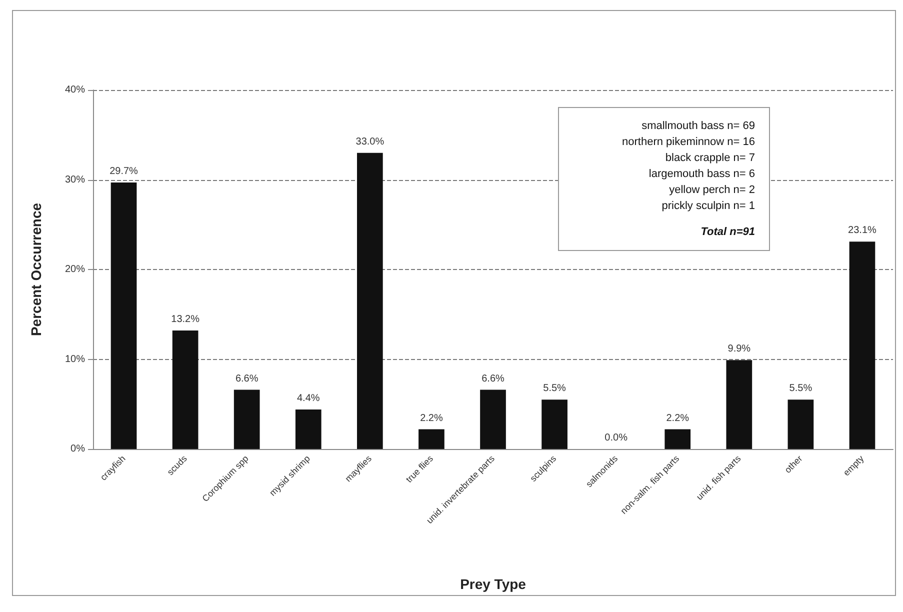 Image resolution: width=903 pixels, height=612 pixels. Describe the element at coordinates (75, 90) in the screenshot. I see `y-tick-label: 40%` at that location.